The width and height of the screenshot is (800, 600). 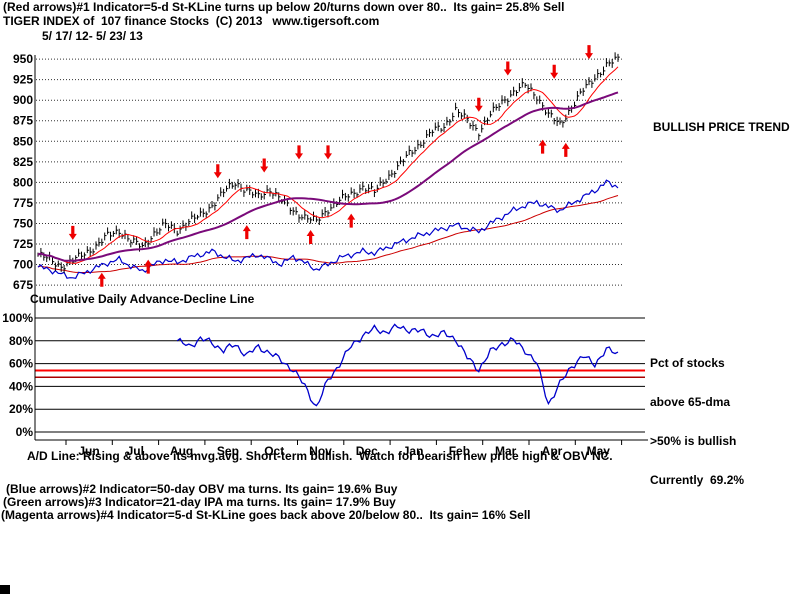 I want to click on svg-text: 900, so click(x=23, y=100).